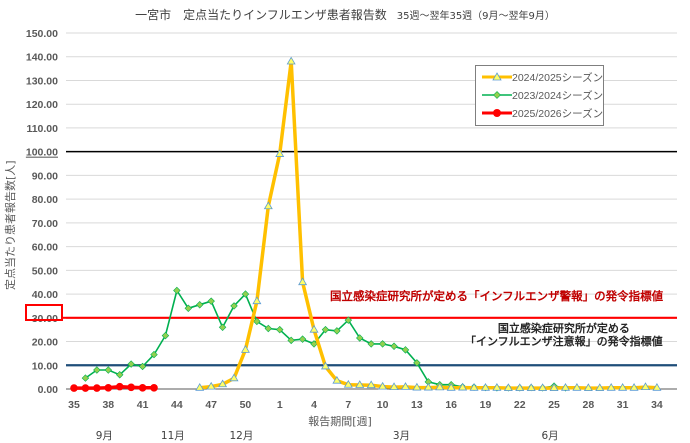  Describe the element at coordinates (42, 34) in the screenshot. I see `y-tick-label: 150.00` at that location.